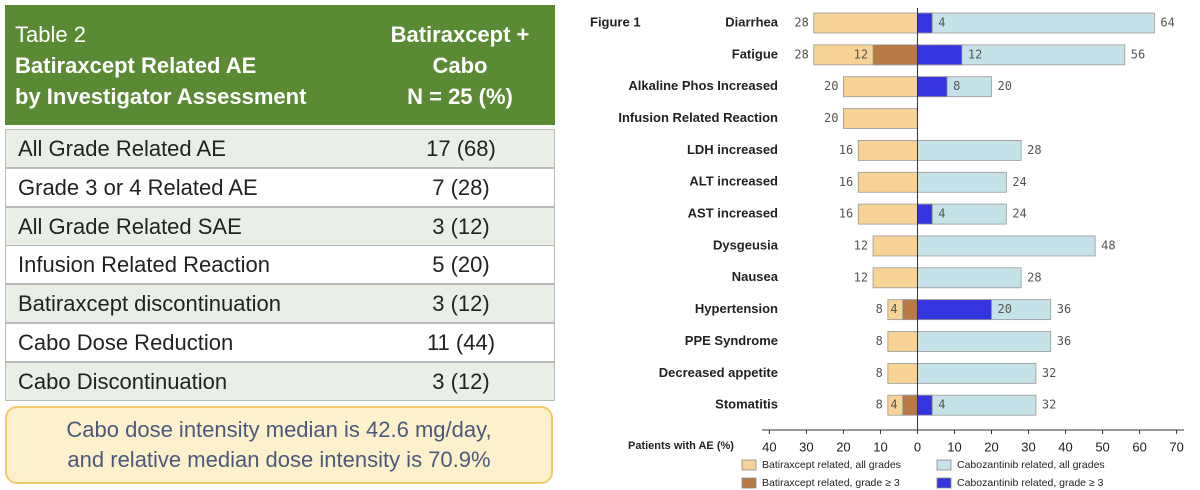 This screenshot has height=490, width=1200. Describe the element at coordinates (746, 244) in the screenshot. I see `category-label: Dysgeusia` at that location.